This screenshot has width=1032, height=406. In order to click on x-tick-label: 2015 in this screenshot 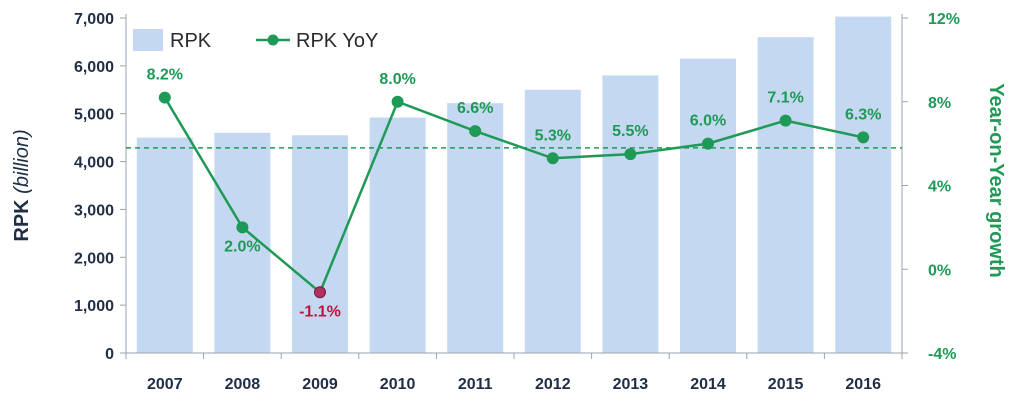, I will do `click(786, 384)`.